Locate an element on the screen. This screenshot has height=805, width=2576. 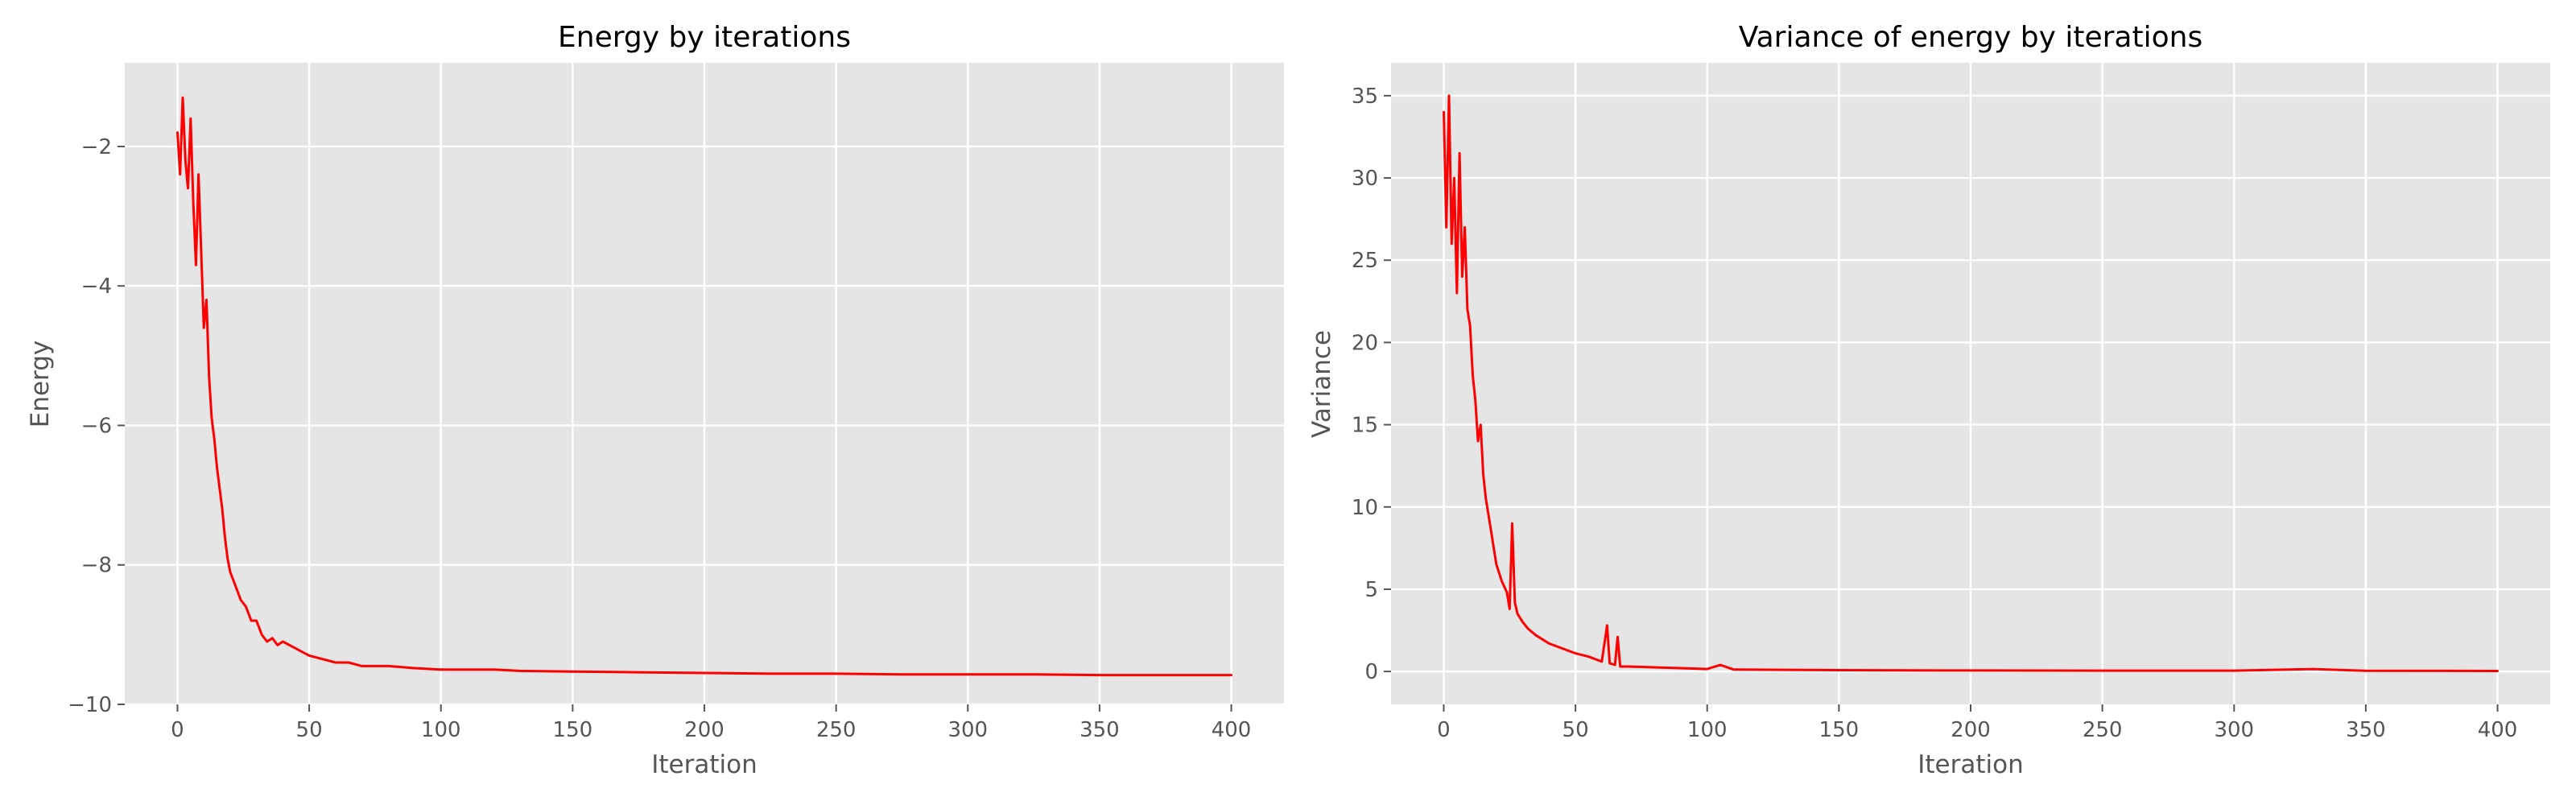
energy-x-tick-label: 350 is located at coordinates (1100, 730).